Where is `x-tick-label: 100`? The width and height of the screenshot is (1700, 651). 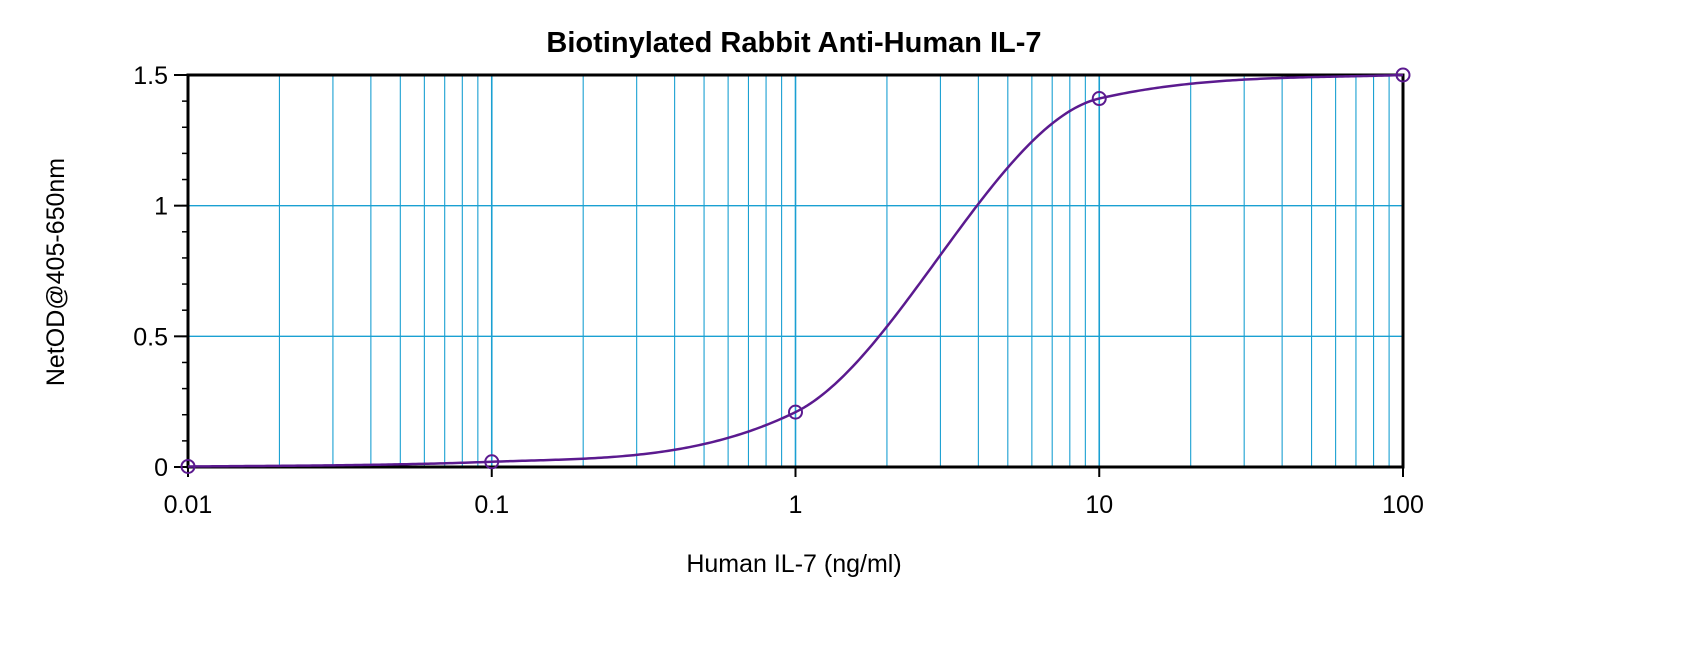 x-tick-label: 100 is located at coordinates (1403, 505).